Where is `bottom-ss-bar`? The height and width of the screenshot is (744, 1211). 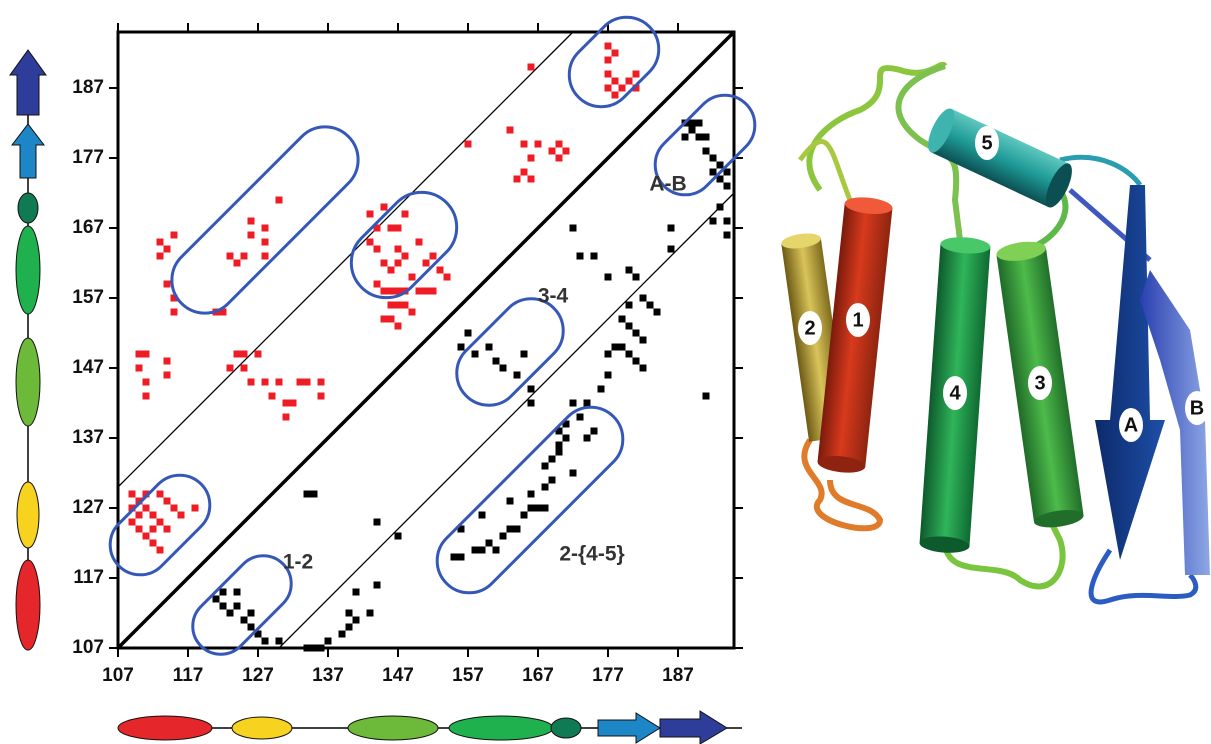
bottom-ss-bar is located at coordinates (429, 727).